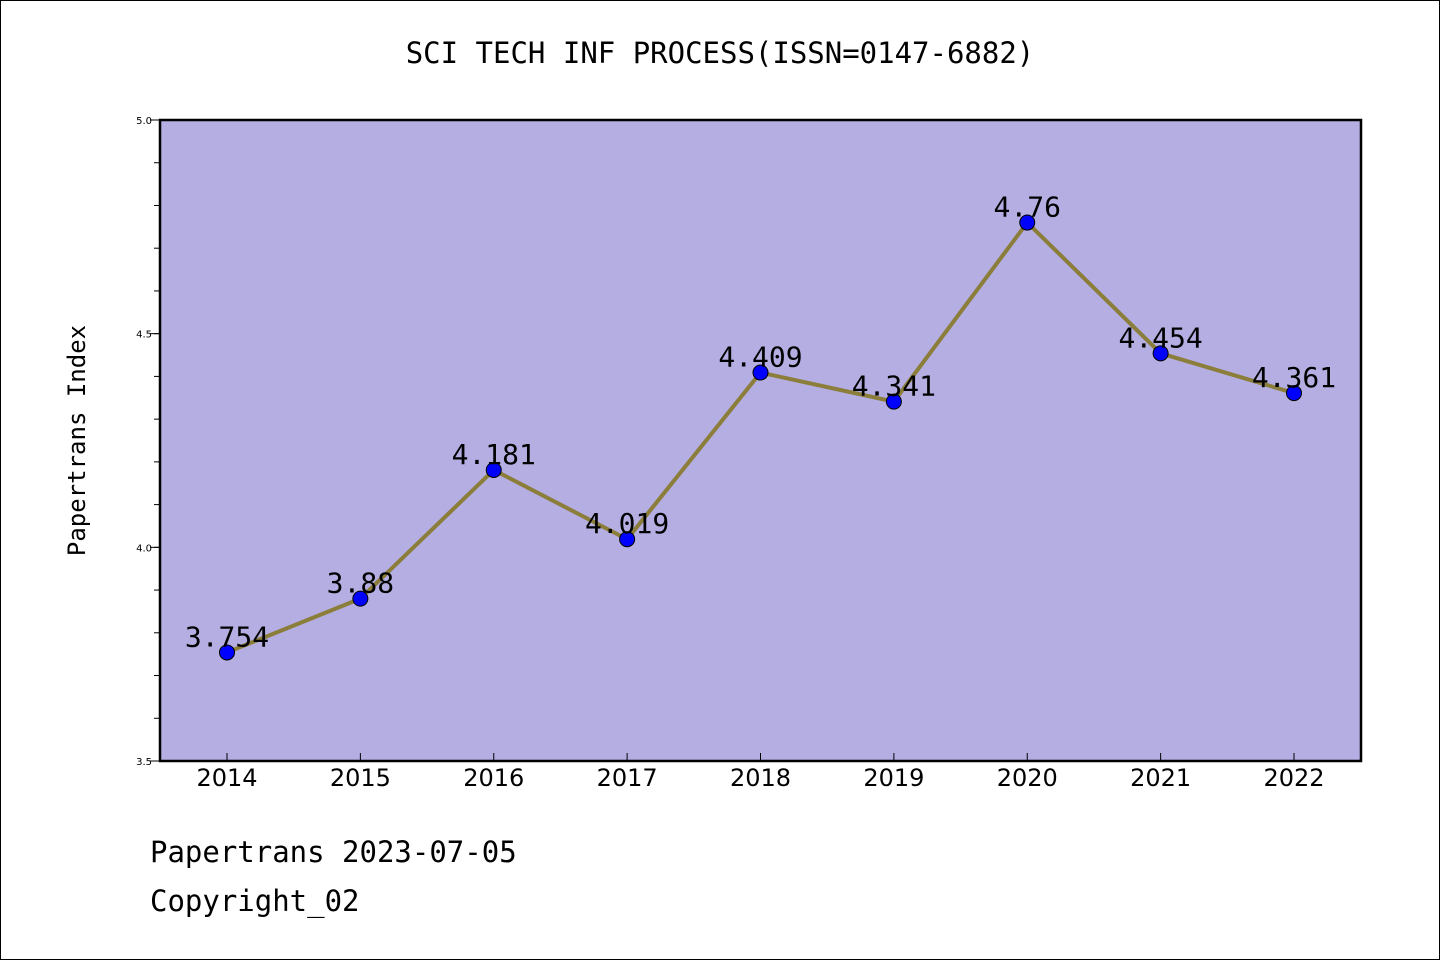 This screenshot has height=960, width=1440. I want to click on data-label: 4.019, so click(627, 523).